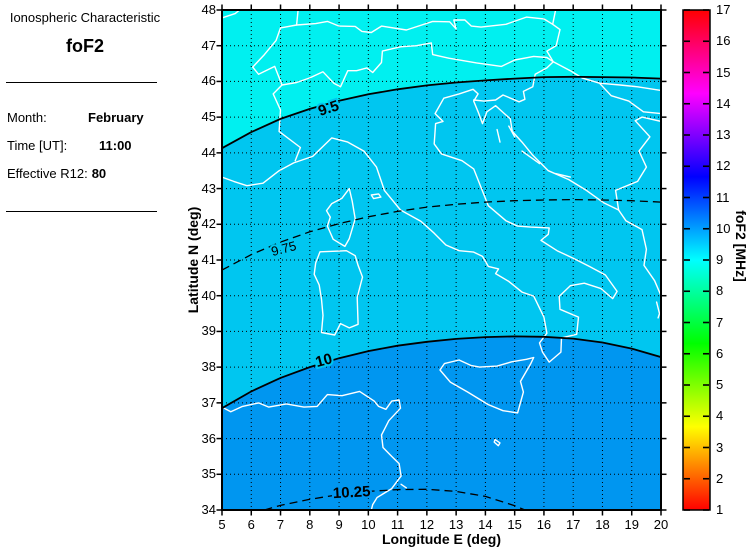  What do you see at coordinates (629, 98) in the screenshot?
I see `coastline-drava-border` at bounding box center [629, 98].